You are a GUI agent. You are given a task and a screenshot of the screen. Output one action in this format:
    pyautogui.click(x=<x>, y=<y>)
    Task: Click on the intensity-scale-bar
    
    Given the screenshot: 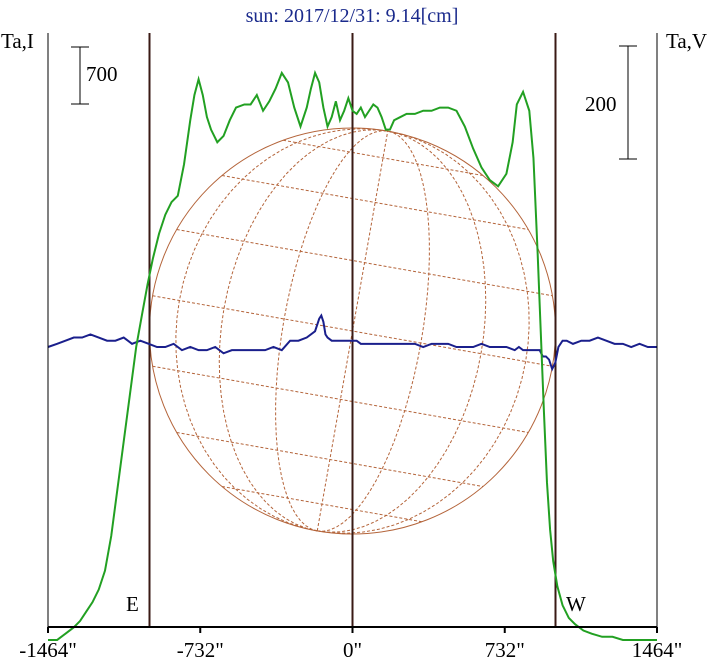 What is the action you would take?
    pyautogui.click(x=80, y=75)
    